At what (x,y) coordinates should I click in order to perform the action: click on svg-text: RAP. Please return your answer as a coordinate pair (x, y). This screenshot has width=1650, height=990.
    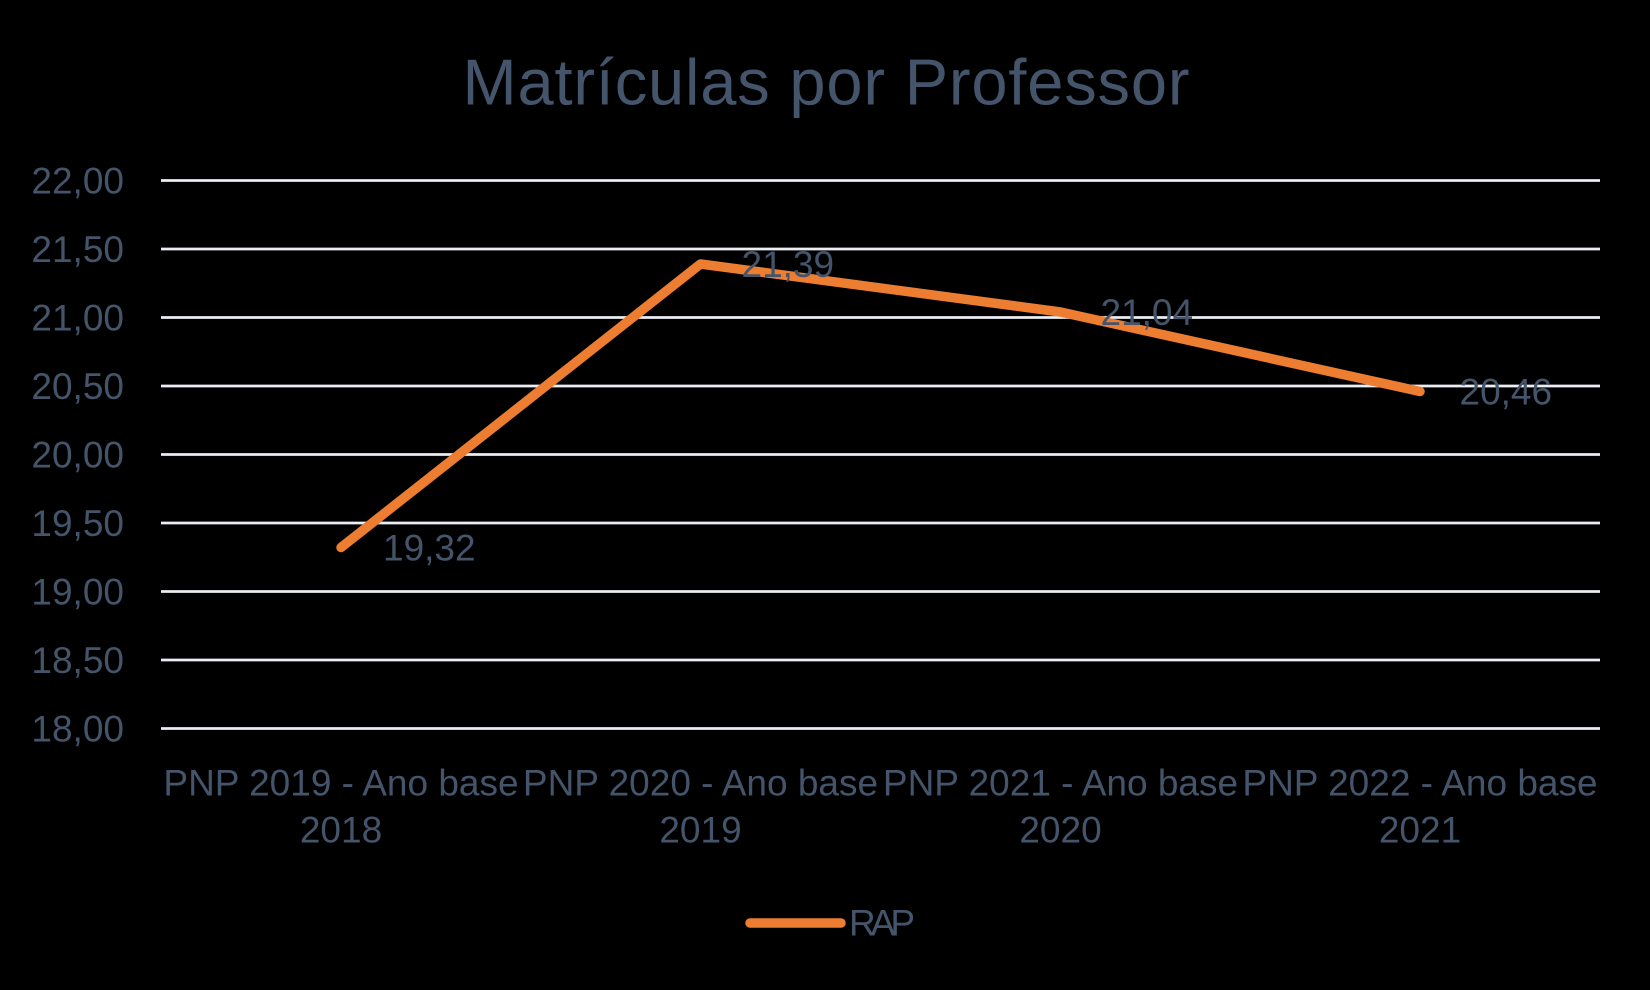
    Looking at the image, I should click on (882, 923).